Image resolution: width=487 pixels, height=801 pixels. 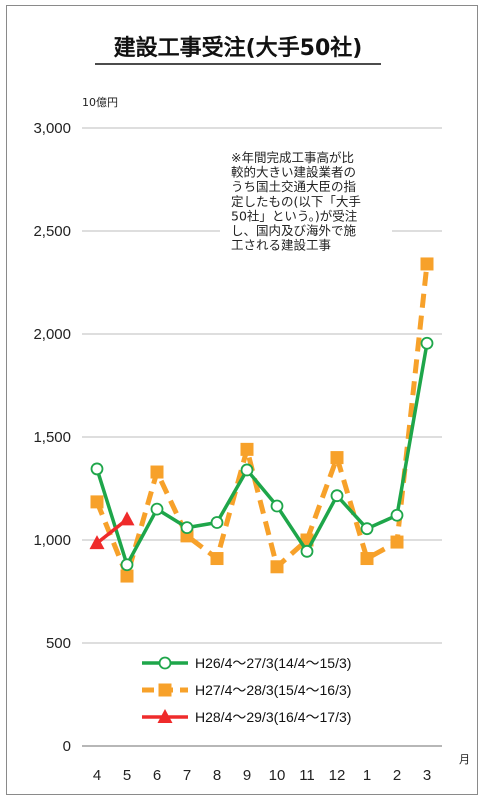 What do you see at coordinates (52, 128) in the screenshot?
I see `y-tick-label: 3,000` at bounding box center [52, 128].